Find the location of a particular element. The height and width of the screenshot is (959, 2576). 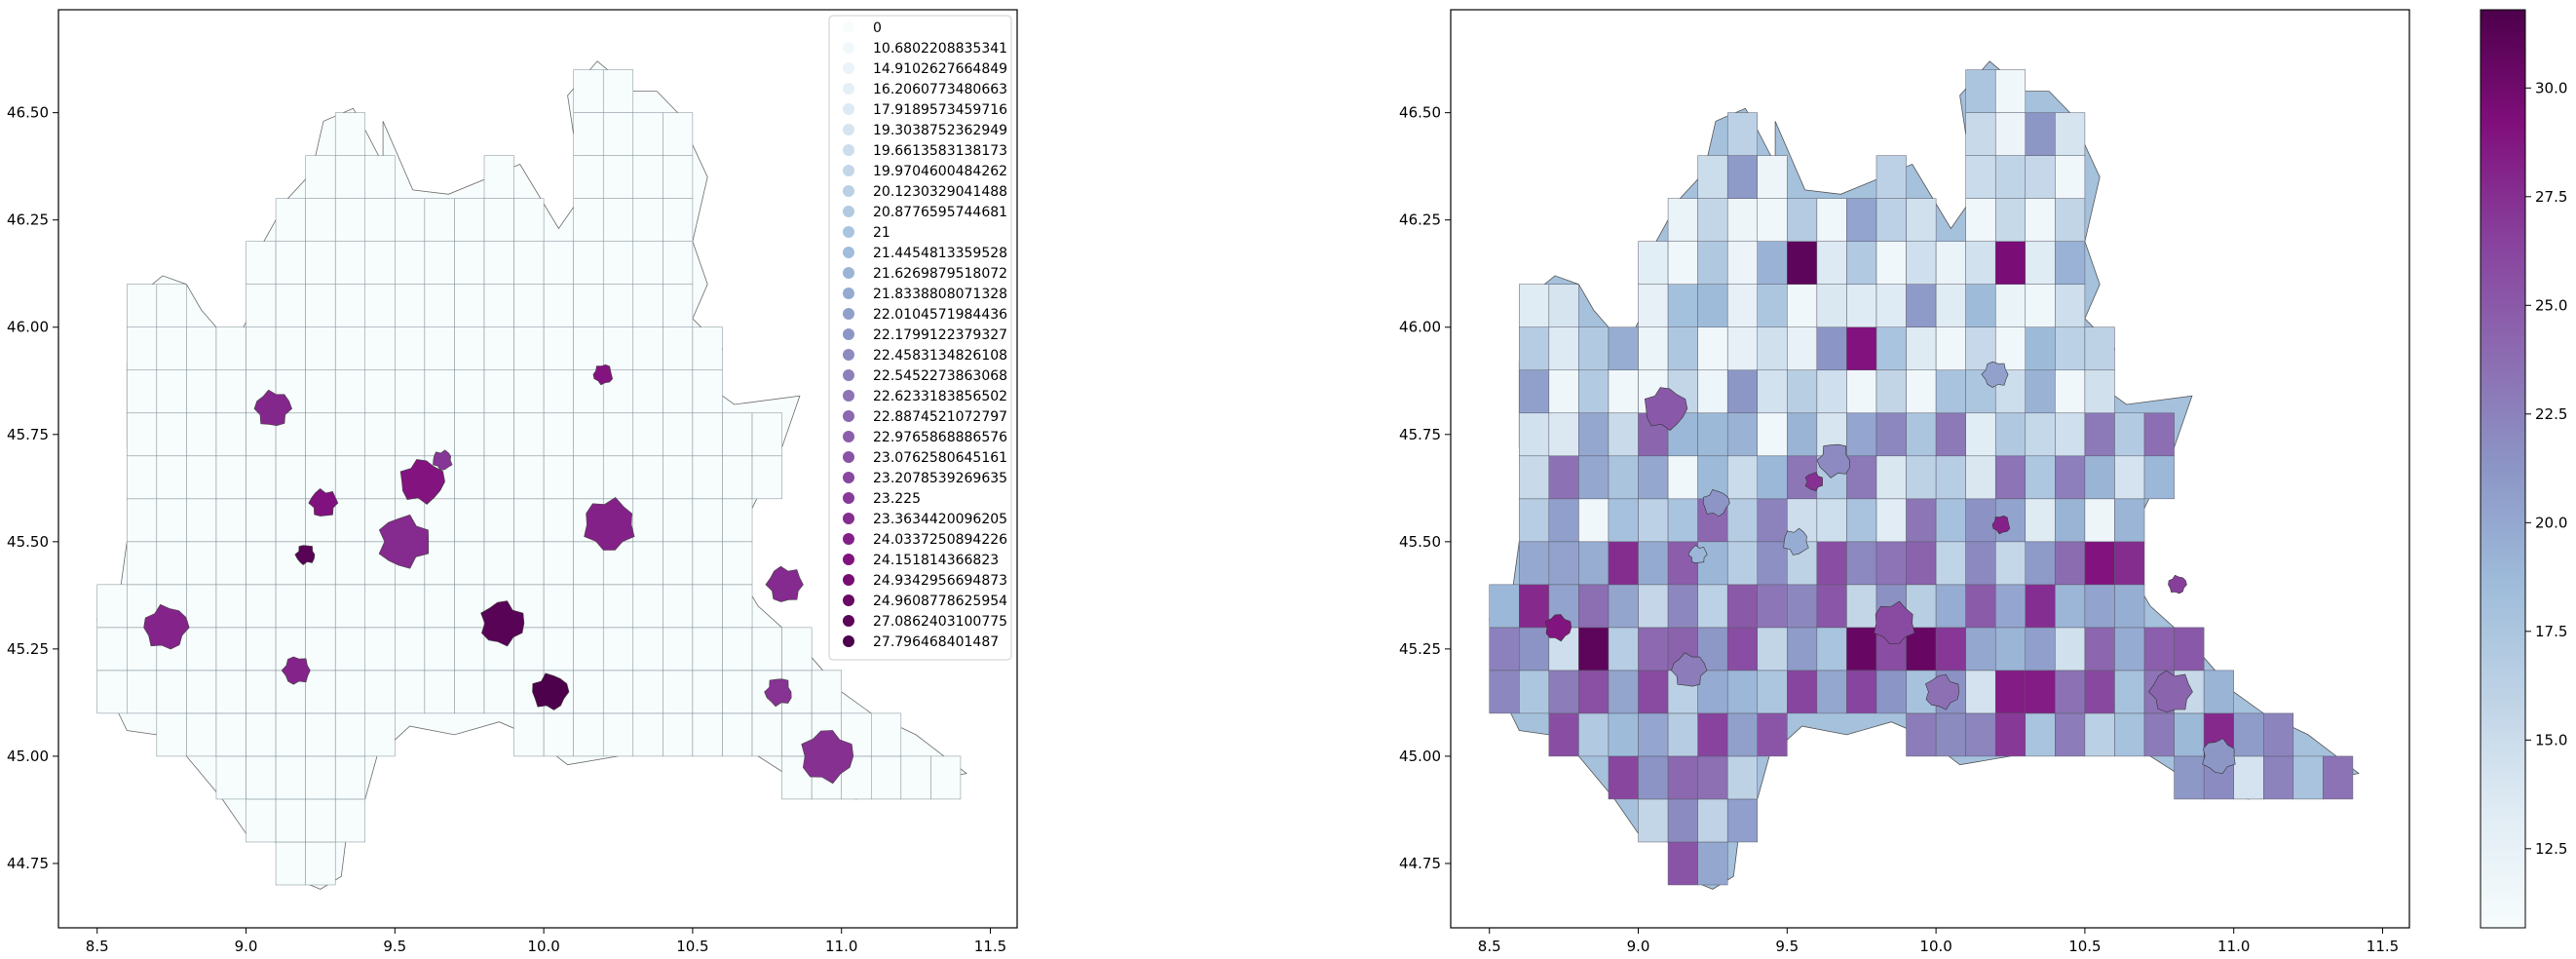

legend-label: 20.8776595744681 is located at coordinates (940, 213).